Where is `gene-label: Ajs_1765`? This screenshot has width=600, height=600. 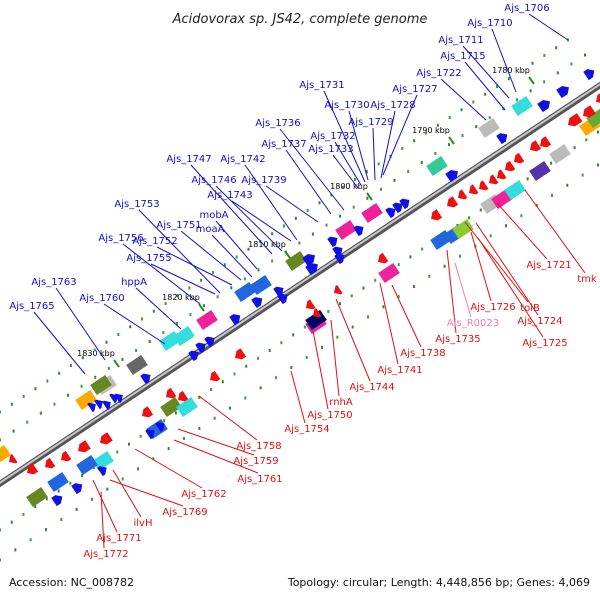
gene-label: Ajs_1765 is located at coordinates (31, 306).